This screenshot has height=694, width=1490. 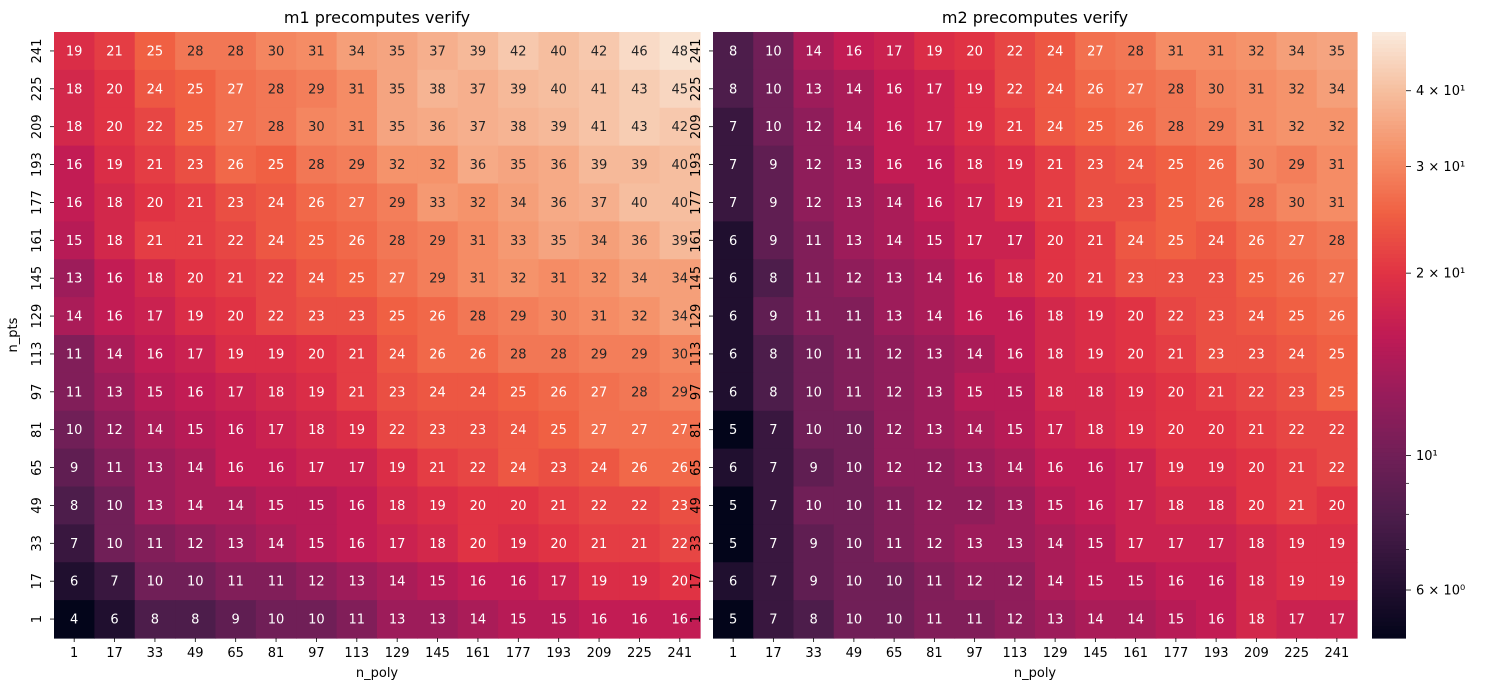 What do you see at coordinates (1176, 241) in the screenshot?
I see `cell-value-label: 25` at bounding box center [1176, 241].